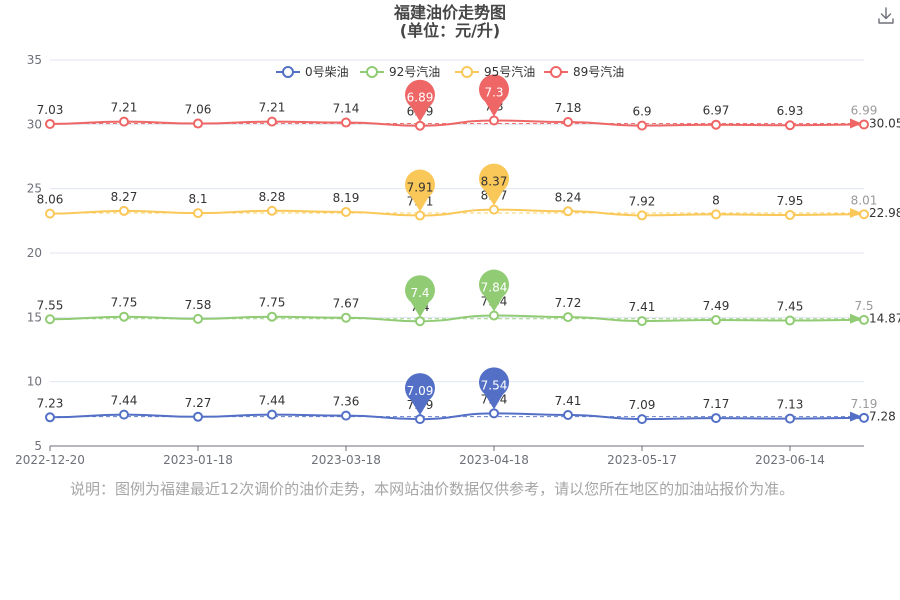 This screenshot has width=900, height=600. What do you see at coordinates (272, 197) in the screenshot?
I see `data-label: 8.28` at bounding box center [272, 197].